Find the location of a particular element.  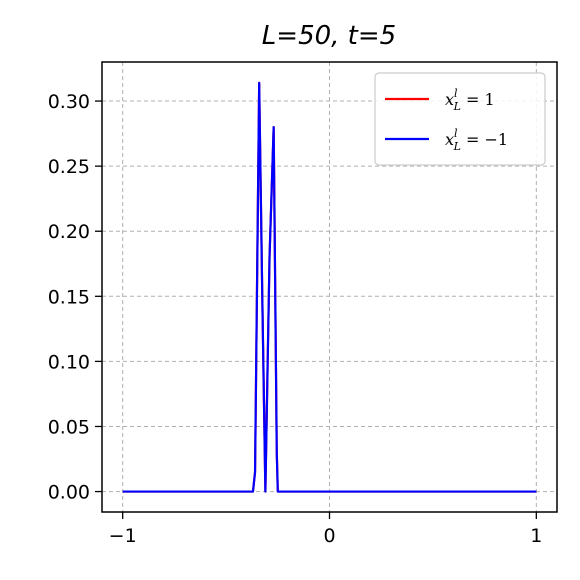

y-tick-label: 0.05 is located at coordinates (69, 427).